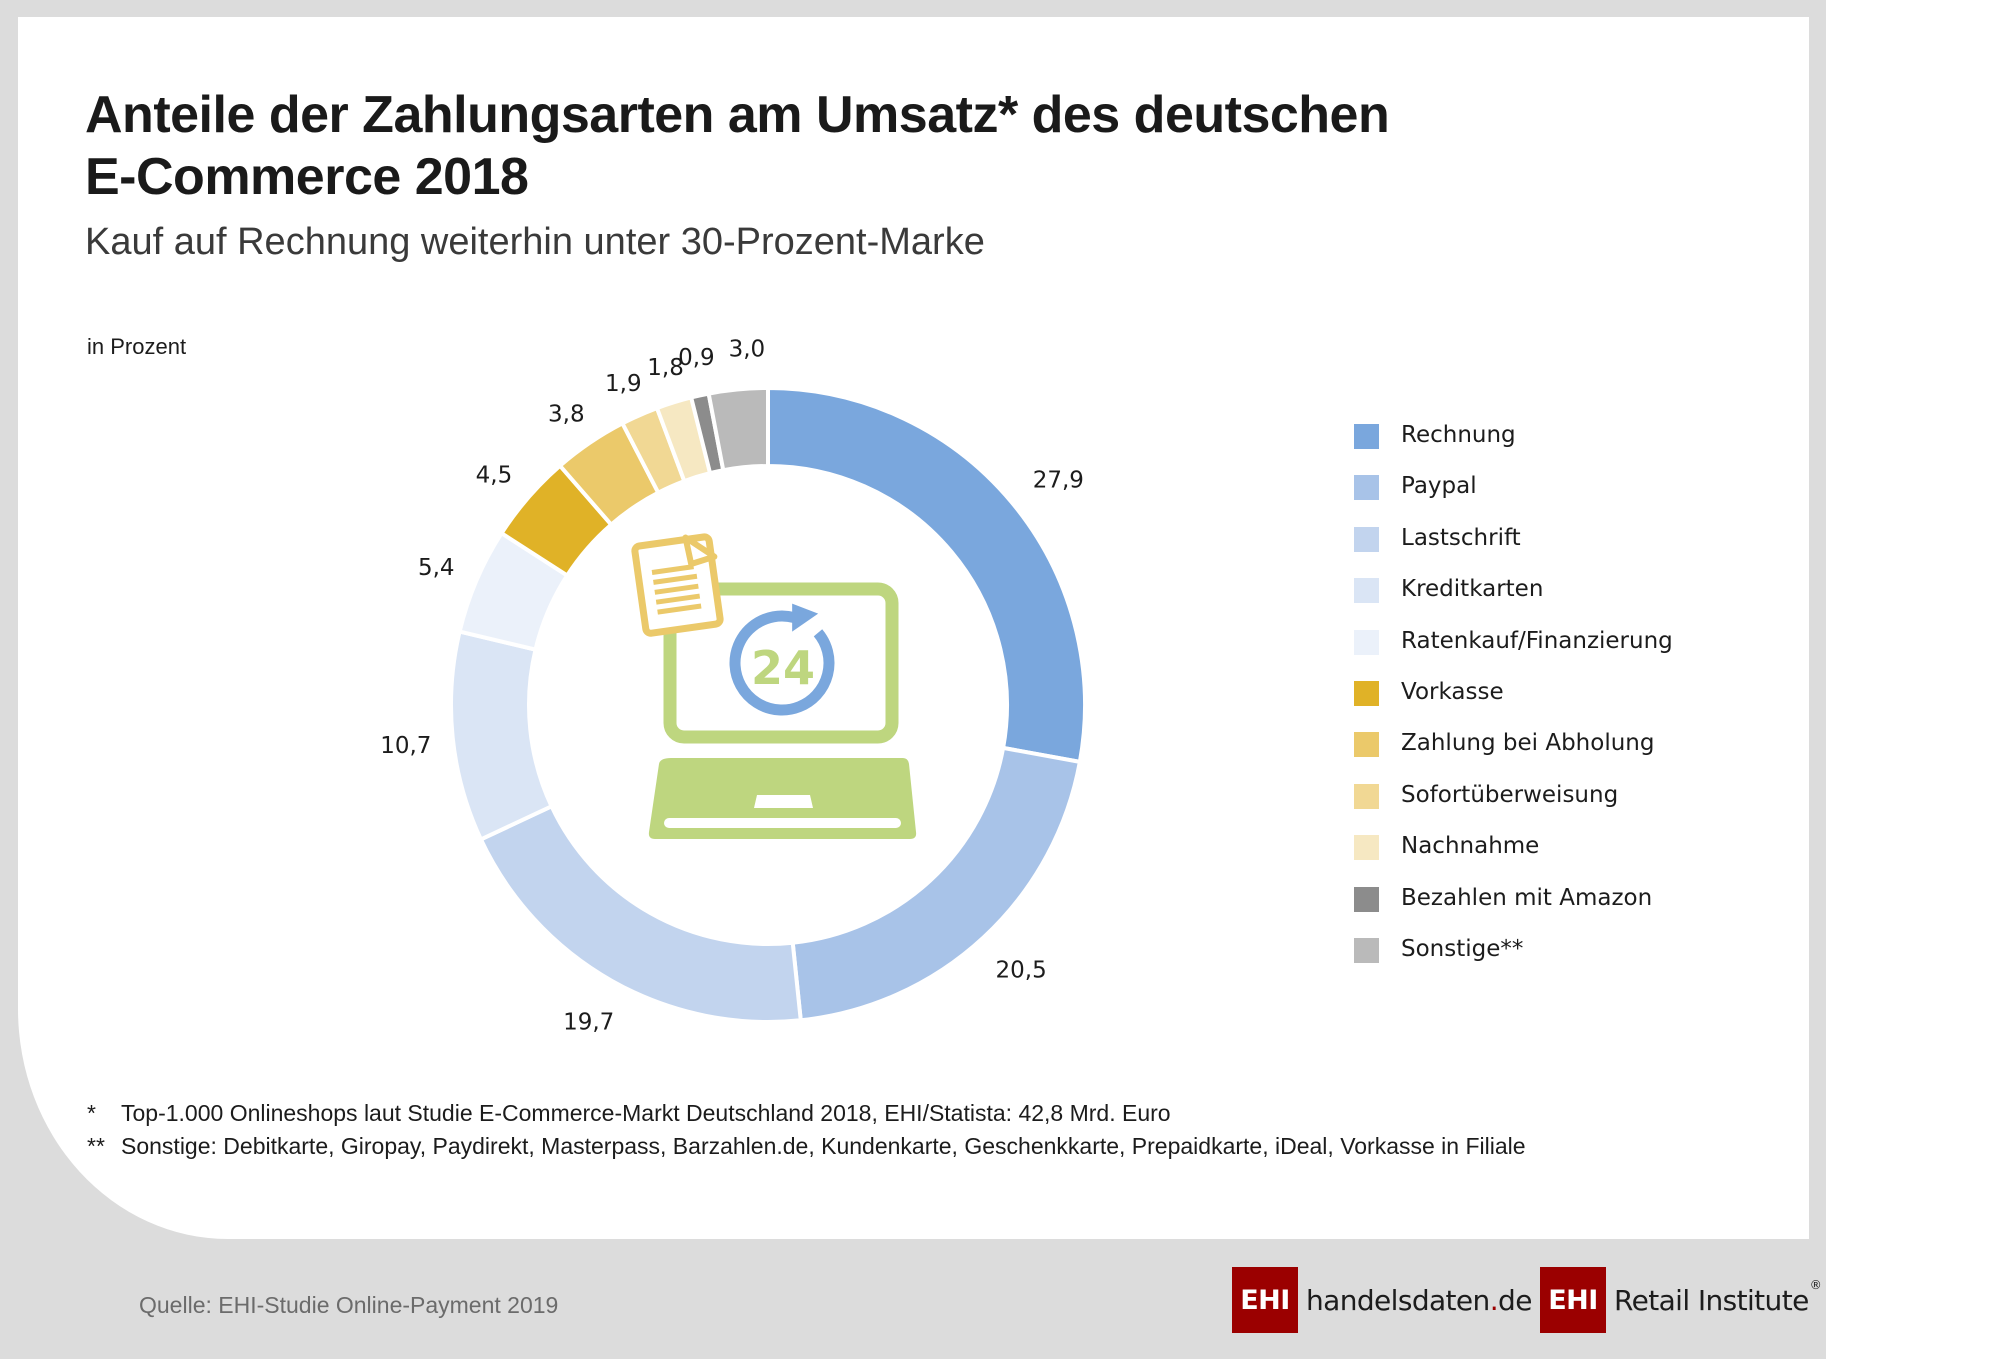 The image size is (2000, 1359). I want to click on legend-label: Vorkasse, so click(1452, 691).